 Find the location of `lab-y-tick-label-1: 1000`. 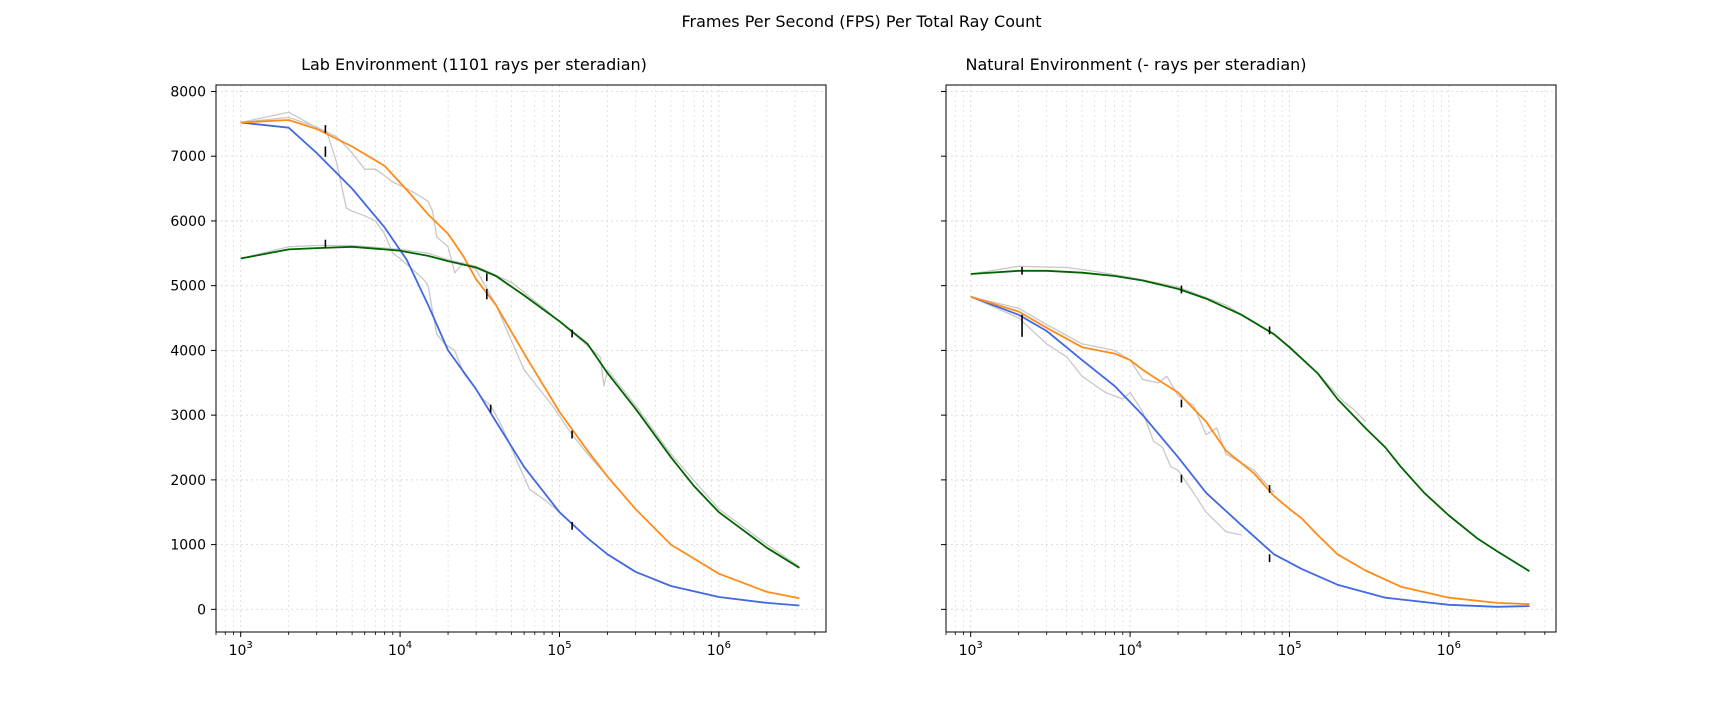

lab-y-tick-label-1: 1000 is located at coordinates (188, 546).